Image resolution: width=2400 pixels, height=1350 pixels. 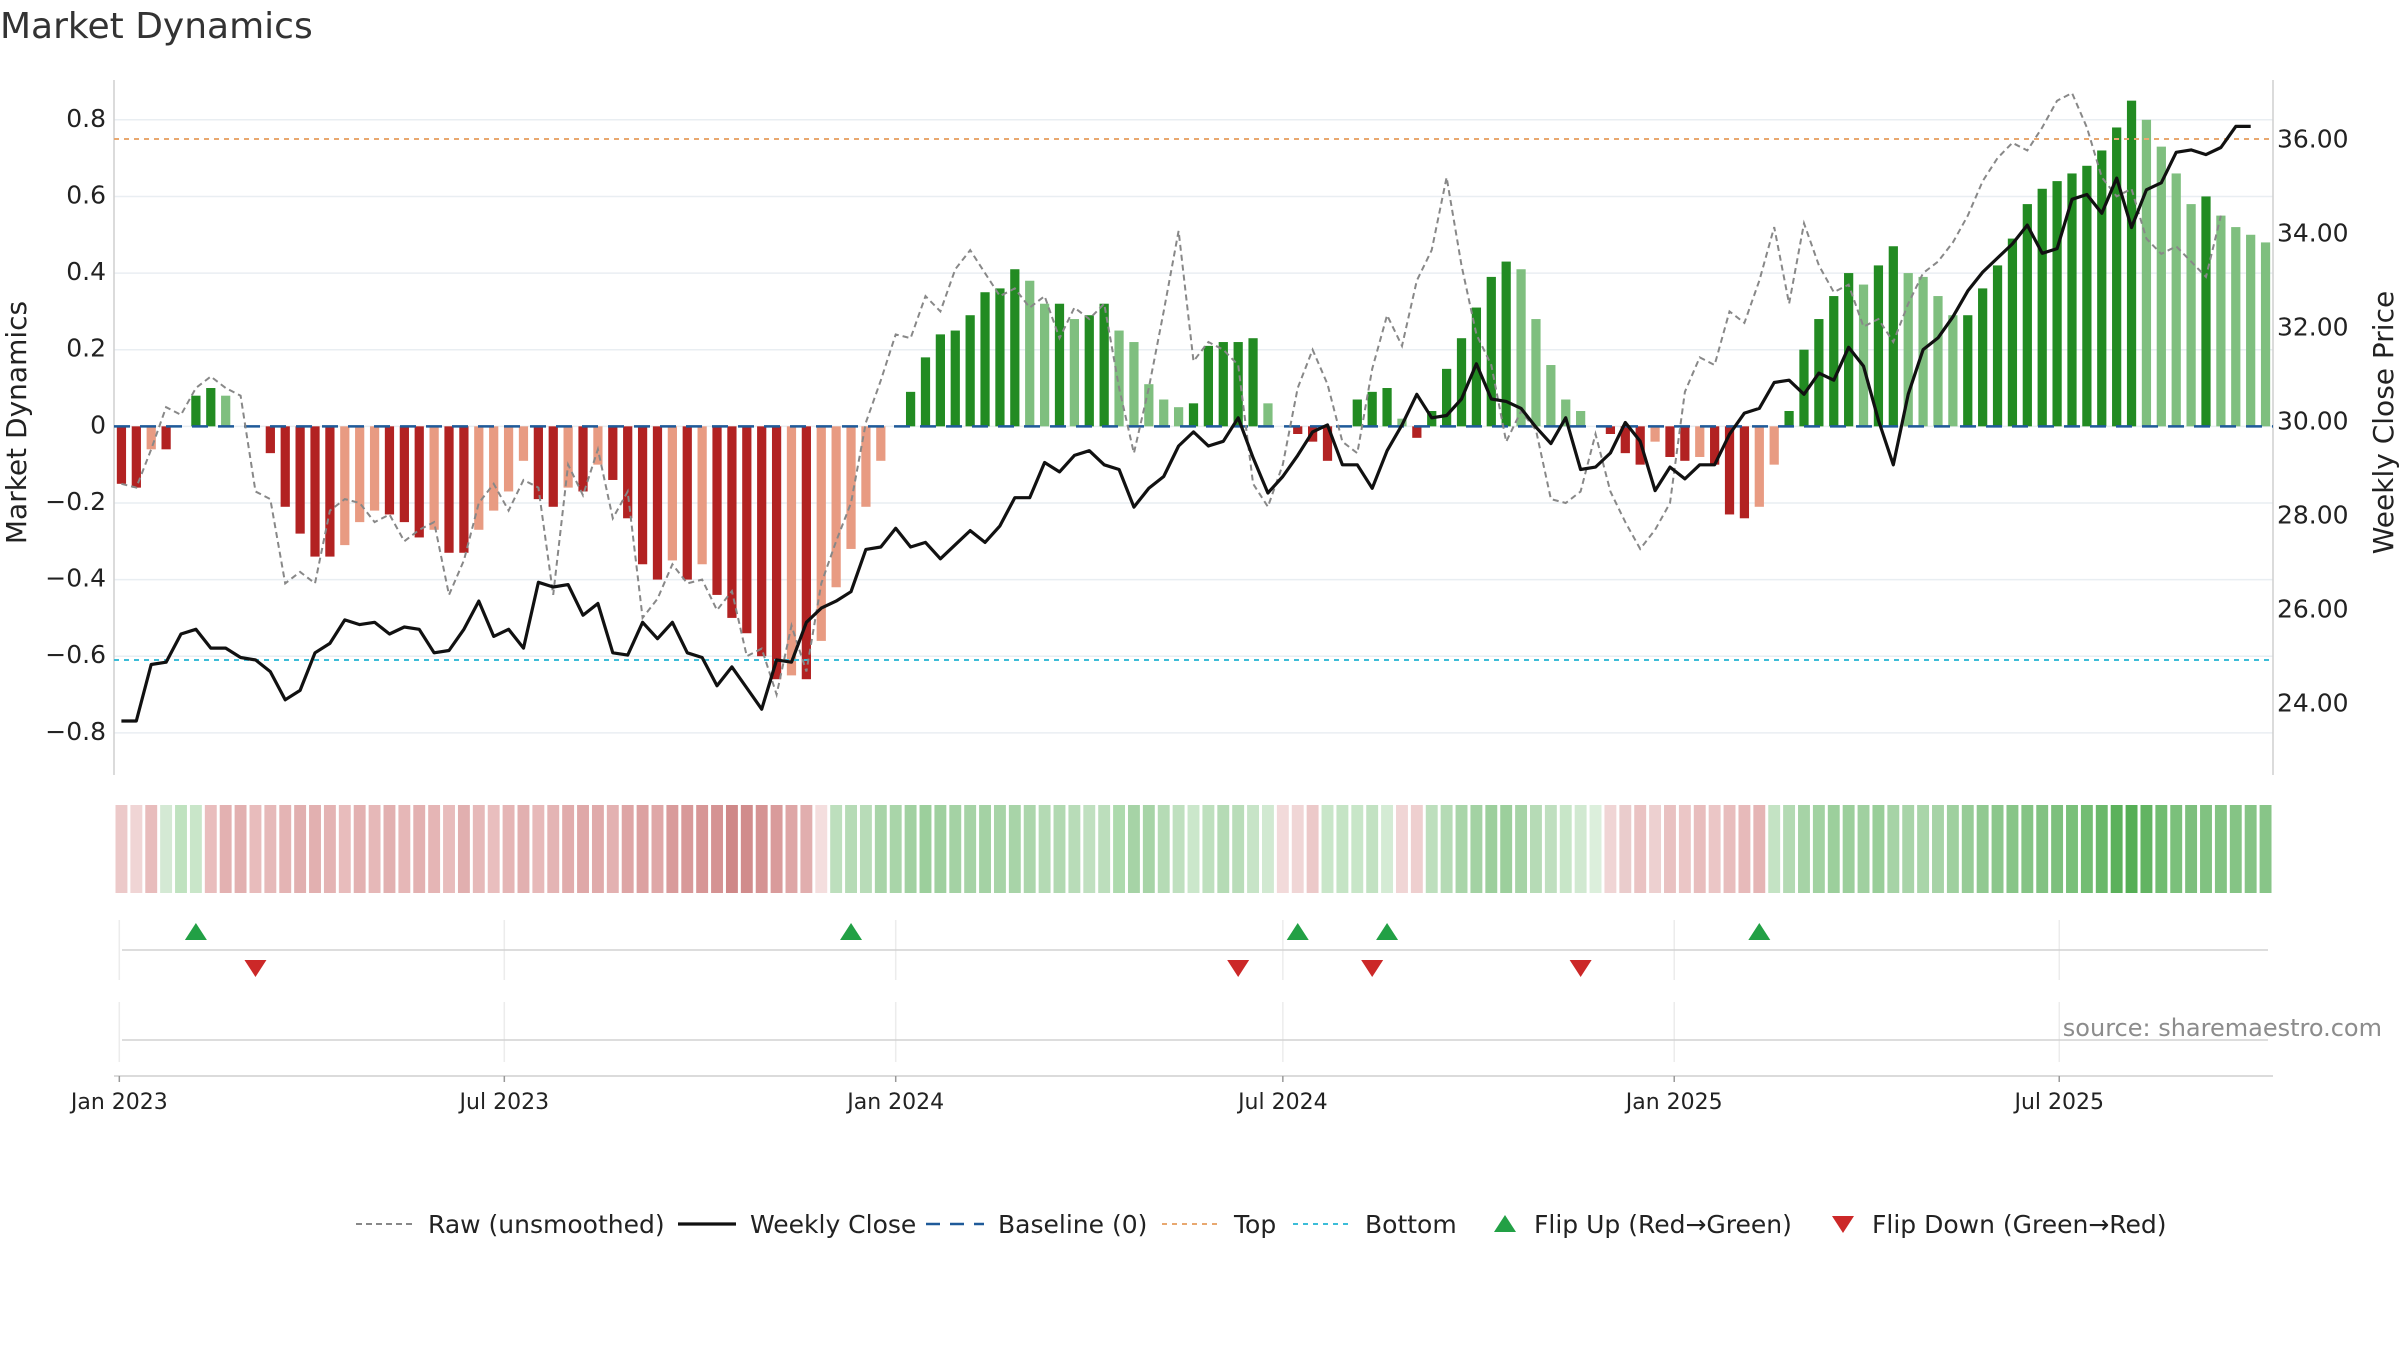 I want to click on x-tick-label: Jul 2024, so click(x=1282, y=1102).